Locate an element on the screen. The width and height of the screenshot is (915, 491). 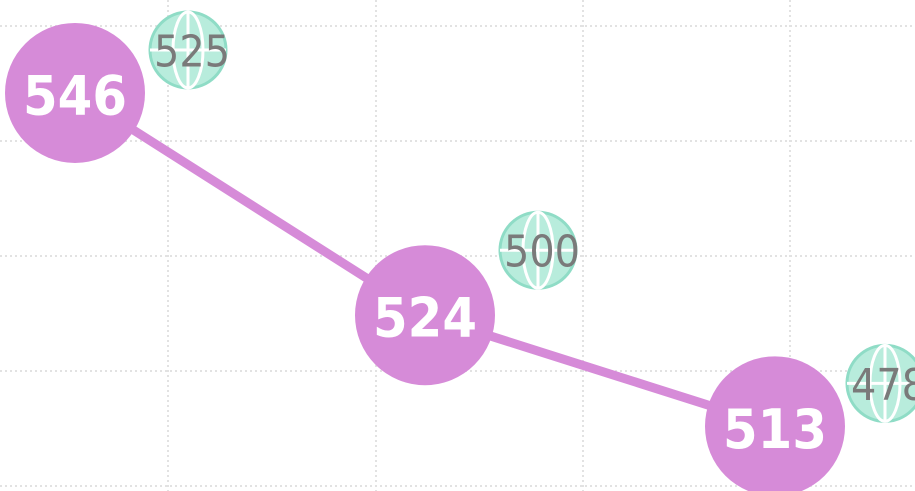
comparison-label: 500 is located at coordinates (539, 250).